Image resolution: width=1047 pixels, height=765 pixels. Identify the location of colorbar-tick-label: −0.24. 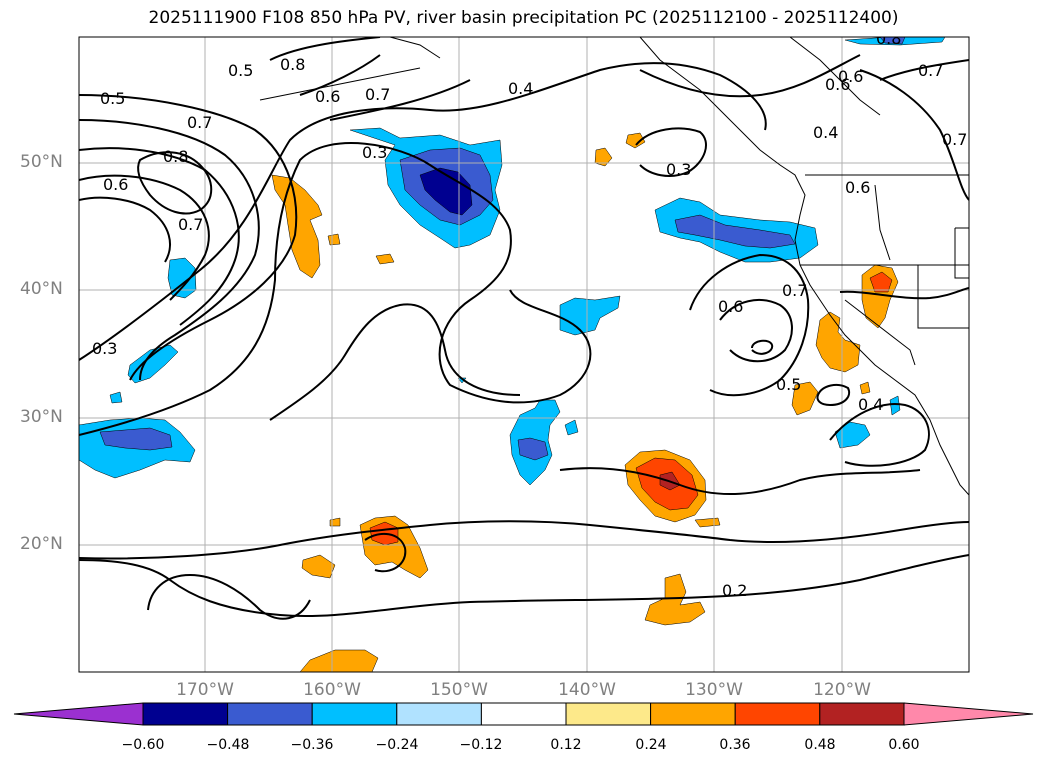
(397, 745).